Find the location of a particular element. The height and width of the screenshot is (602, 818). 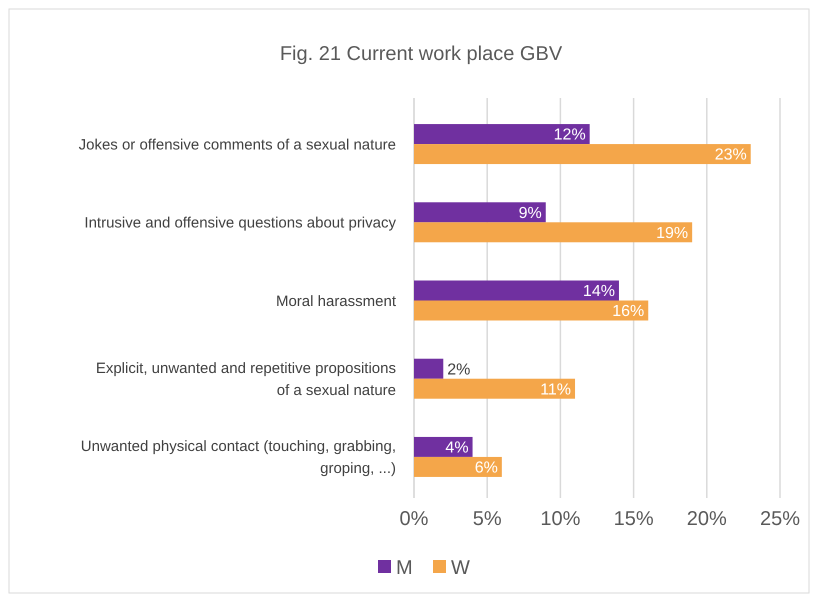

data-label: 14% is located at coordinates (598, 291).